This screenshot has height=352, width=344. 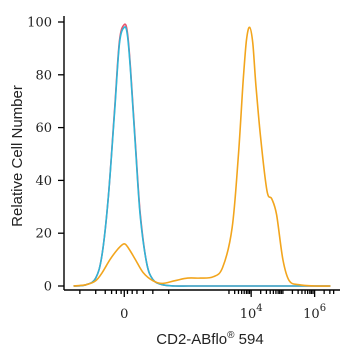 I want to click on x-axis-title: CD2-ABflo® 594, so click(x=209, y=339).